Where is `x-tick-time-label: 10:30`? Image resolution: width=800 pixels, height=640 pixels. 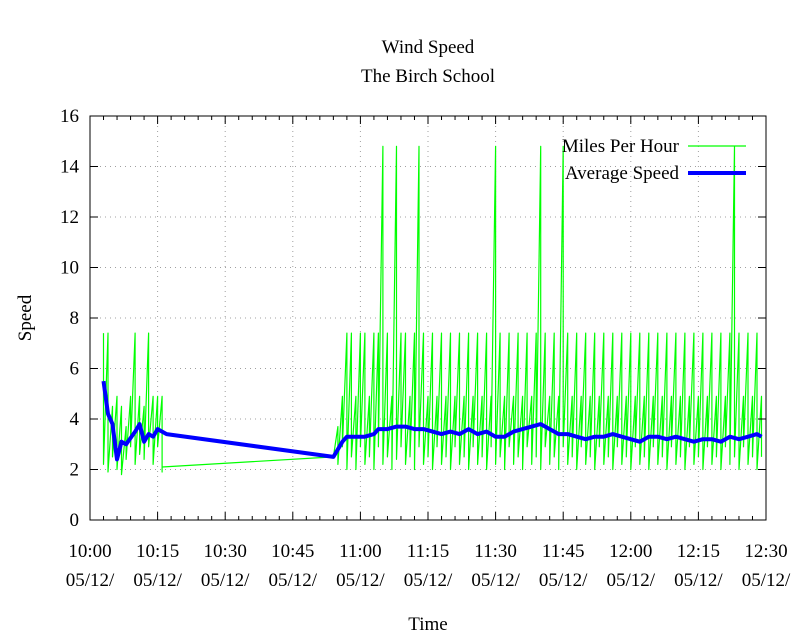
x-tick-time-label: 10:30 is located at coordinates (225, 551).